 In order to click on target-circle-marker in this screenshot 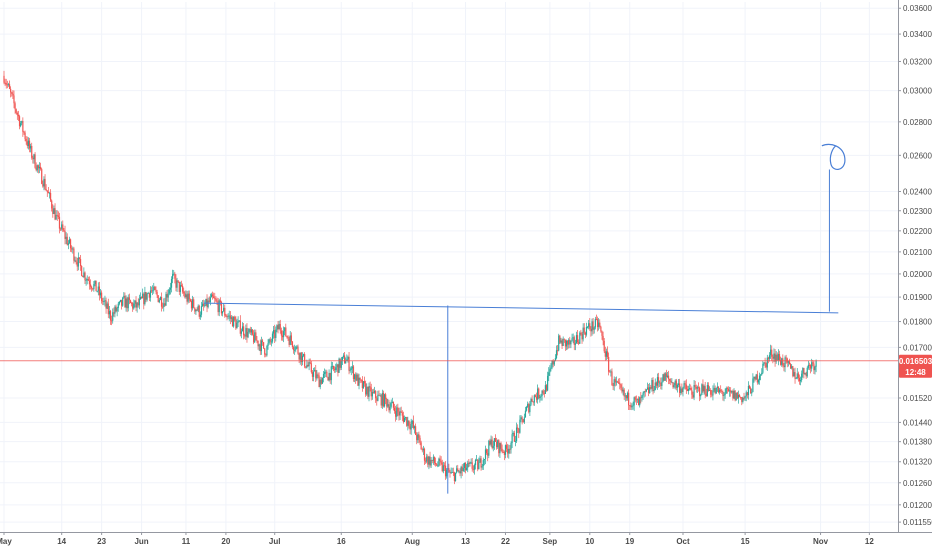, I will do `click(833, 156)`.